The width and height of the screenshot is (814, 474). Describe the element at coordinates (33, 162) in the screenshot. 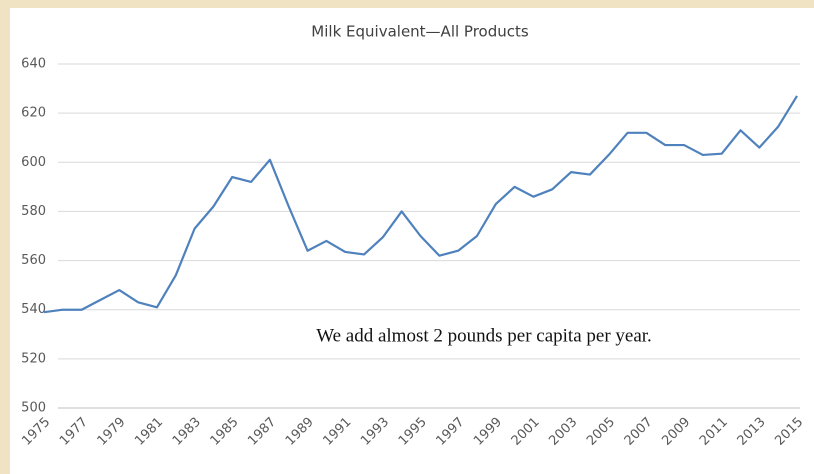

I see `y-tick-label: 600` at that location.